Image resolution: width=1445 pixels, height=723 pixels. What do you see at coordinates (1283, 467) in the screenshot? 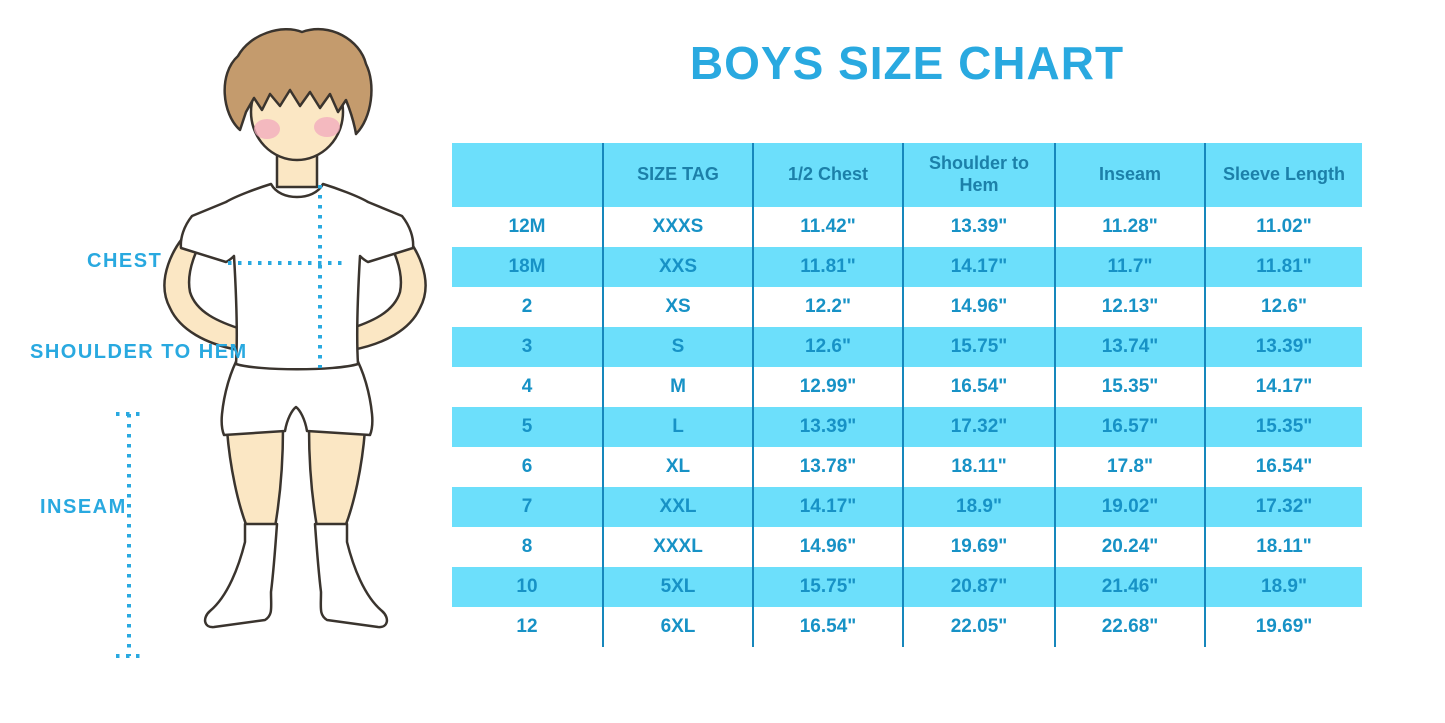
I see `sleeve-length-cell: 16.54"` at bounding box center [1283, 467].